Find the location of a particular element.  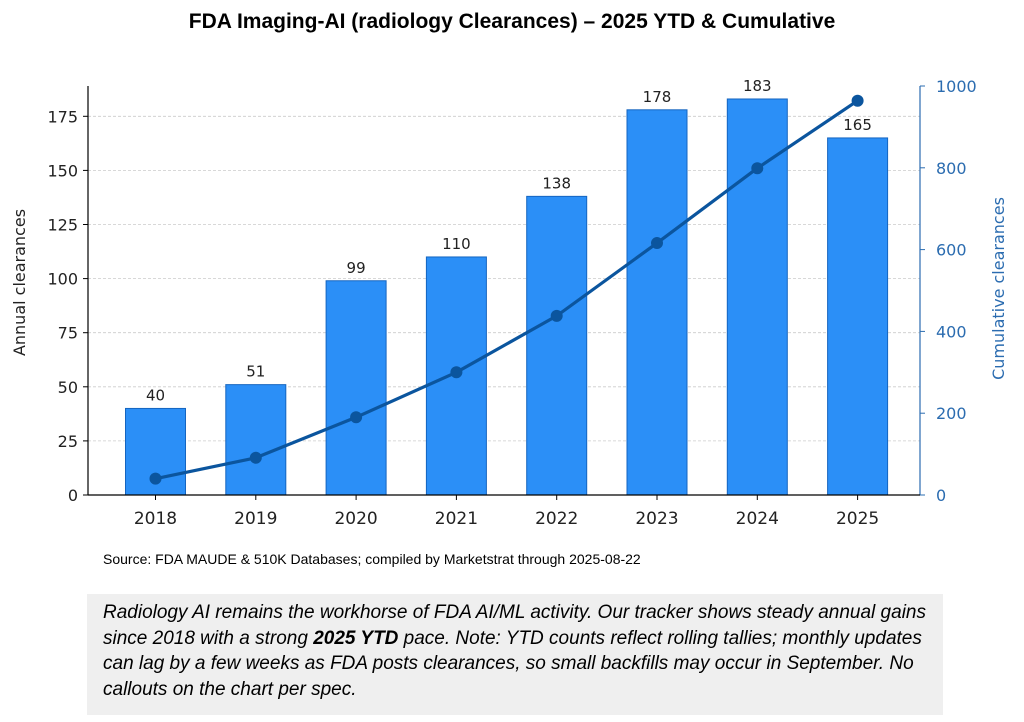

x-tick-label-2024: 2024 is located at coordinates (757, 519).